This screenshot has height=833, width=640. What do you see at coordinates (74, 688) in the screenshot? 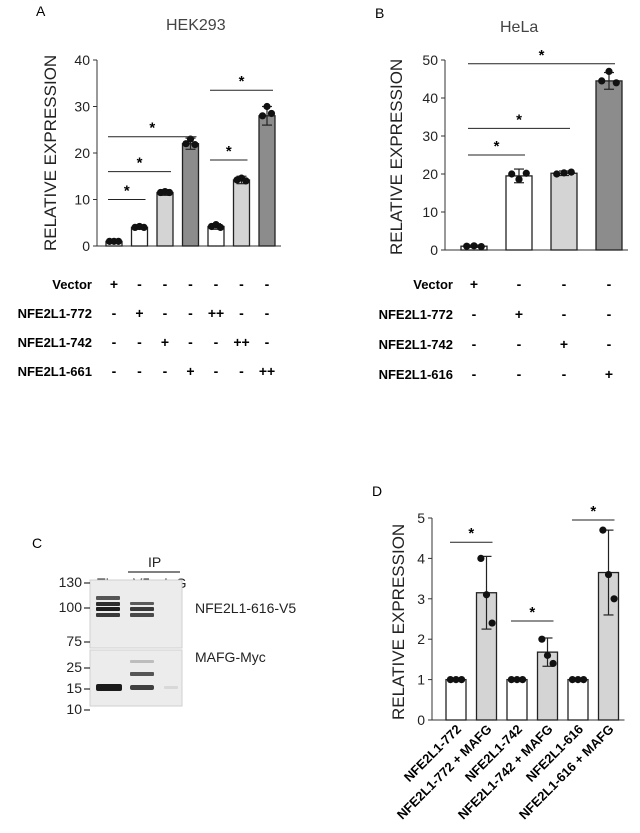
I see `marker-15: 15` at bounding box center [74, 688].